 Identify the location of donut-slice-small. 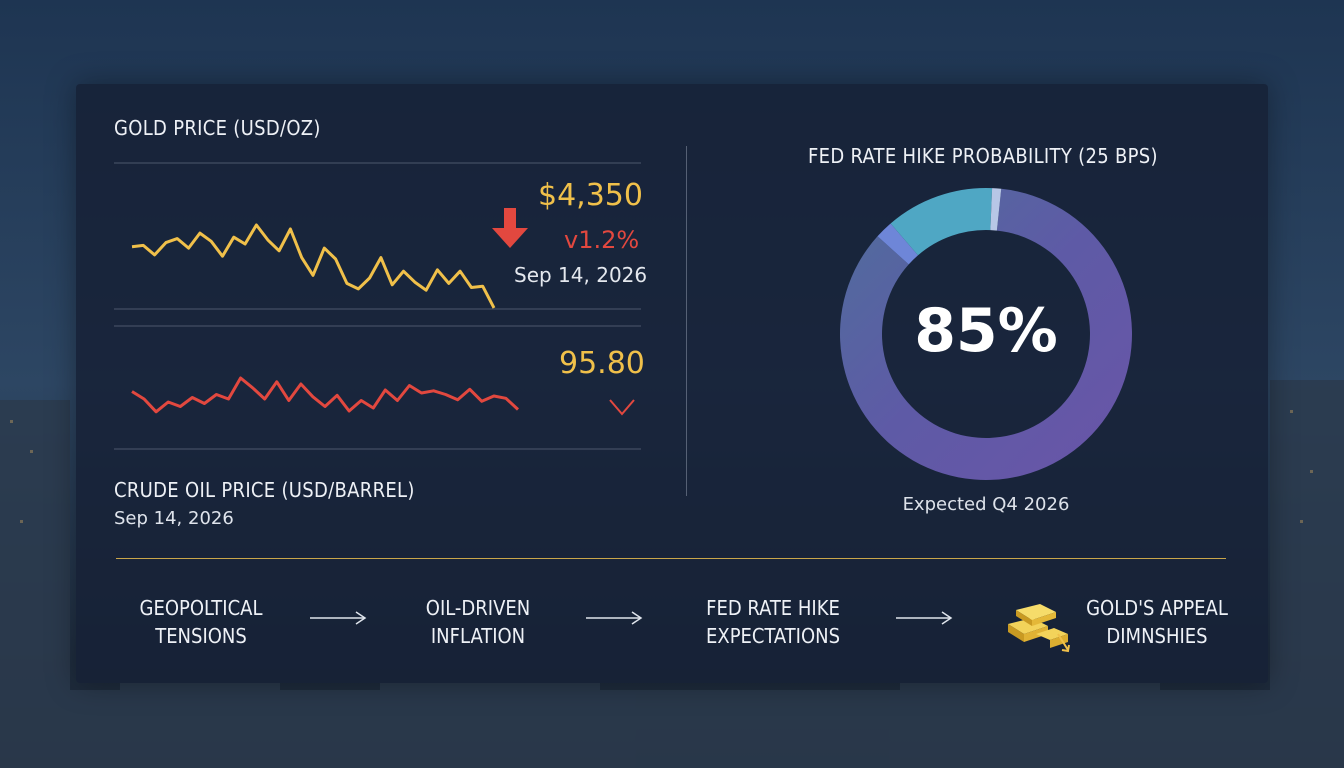
(898, 244).